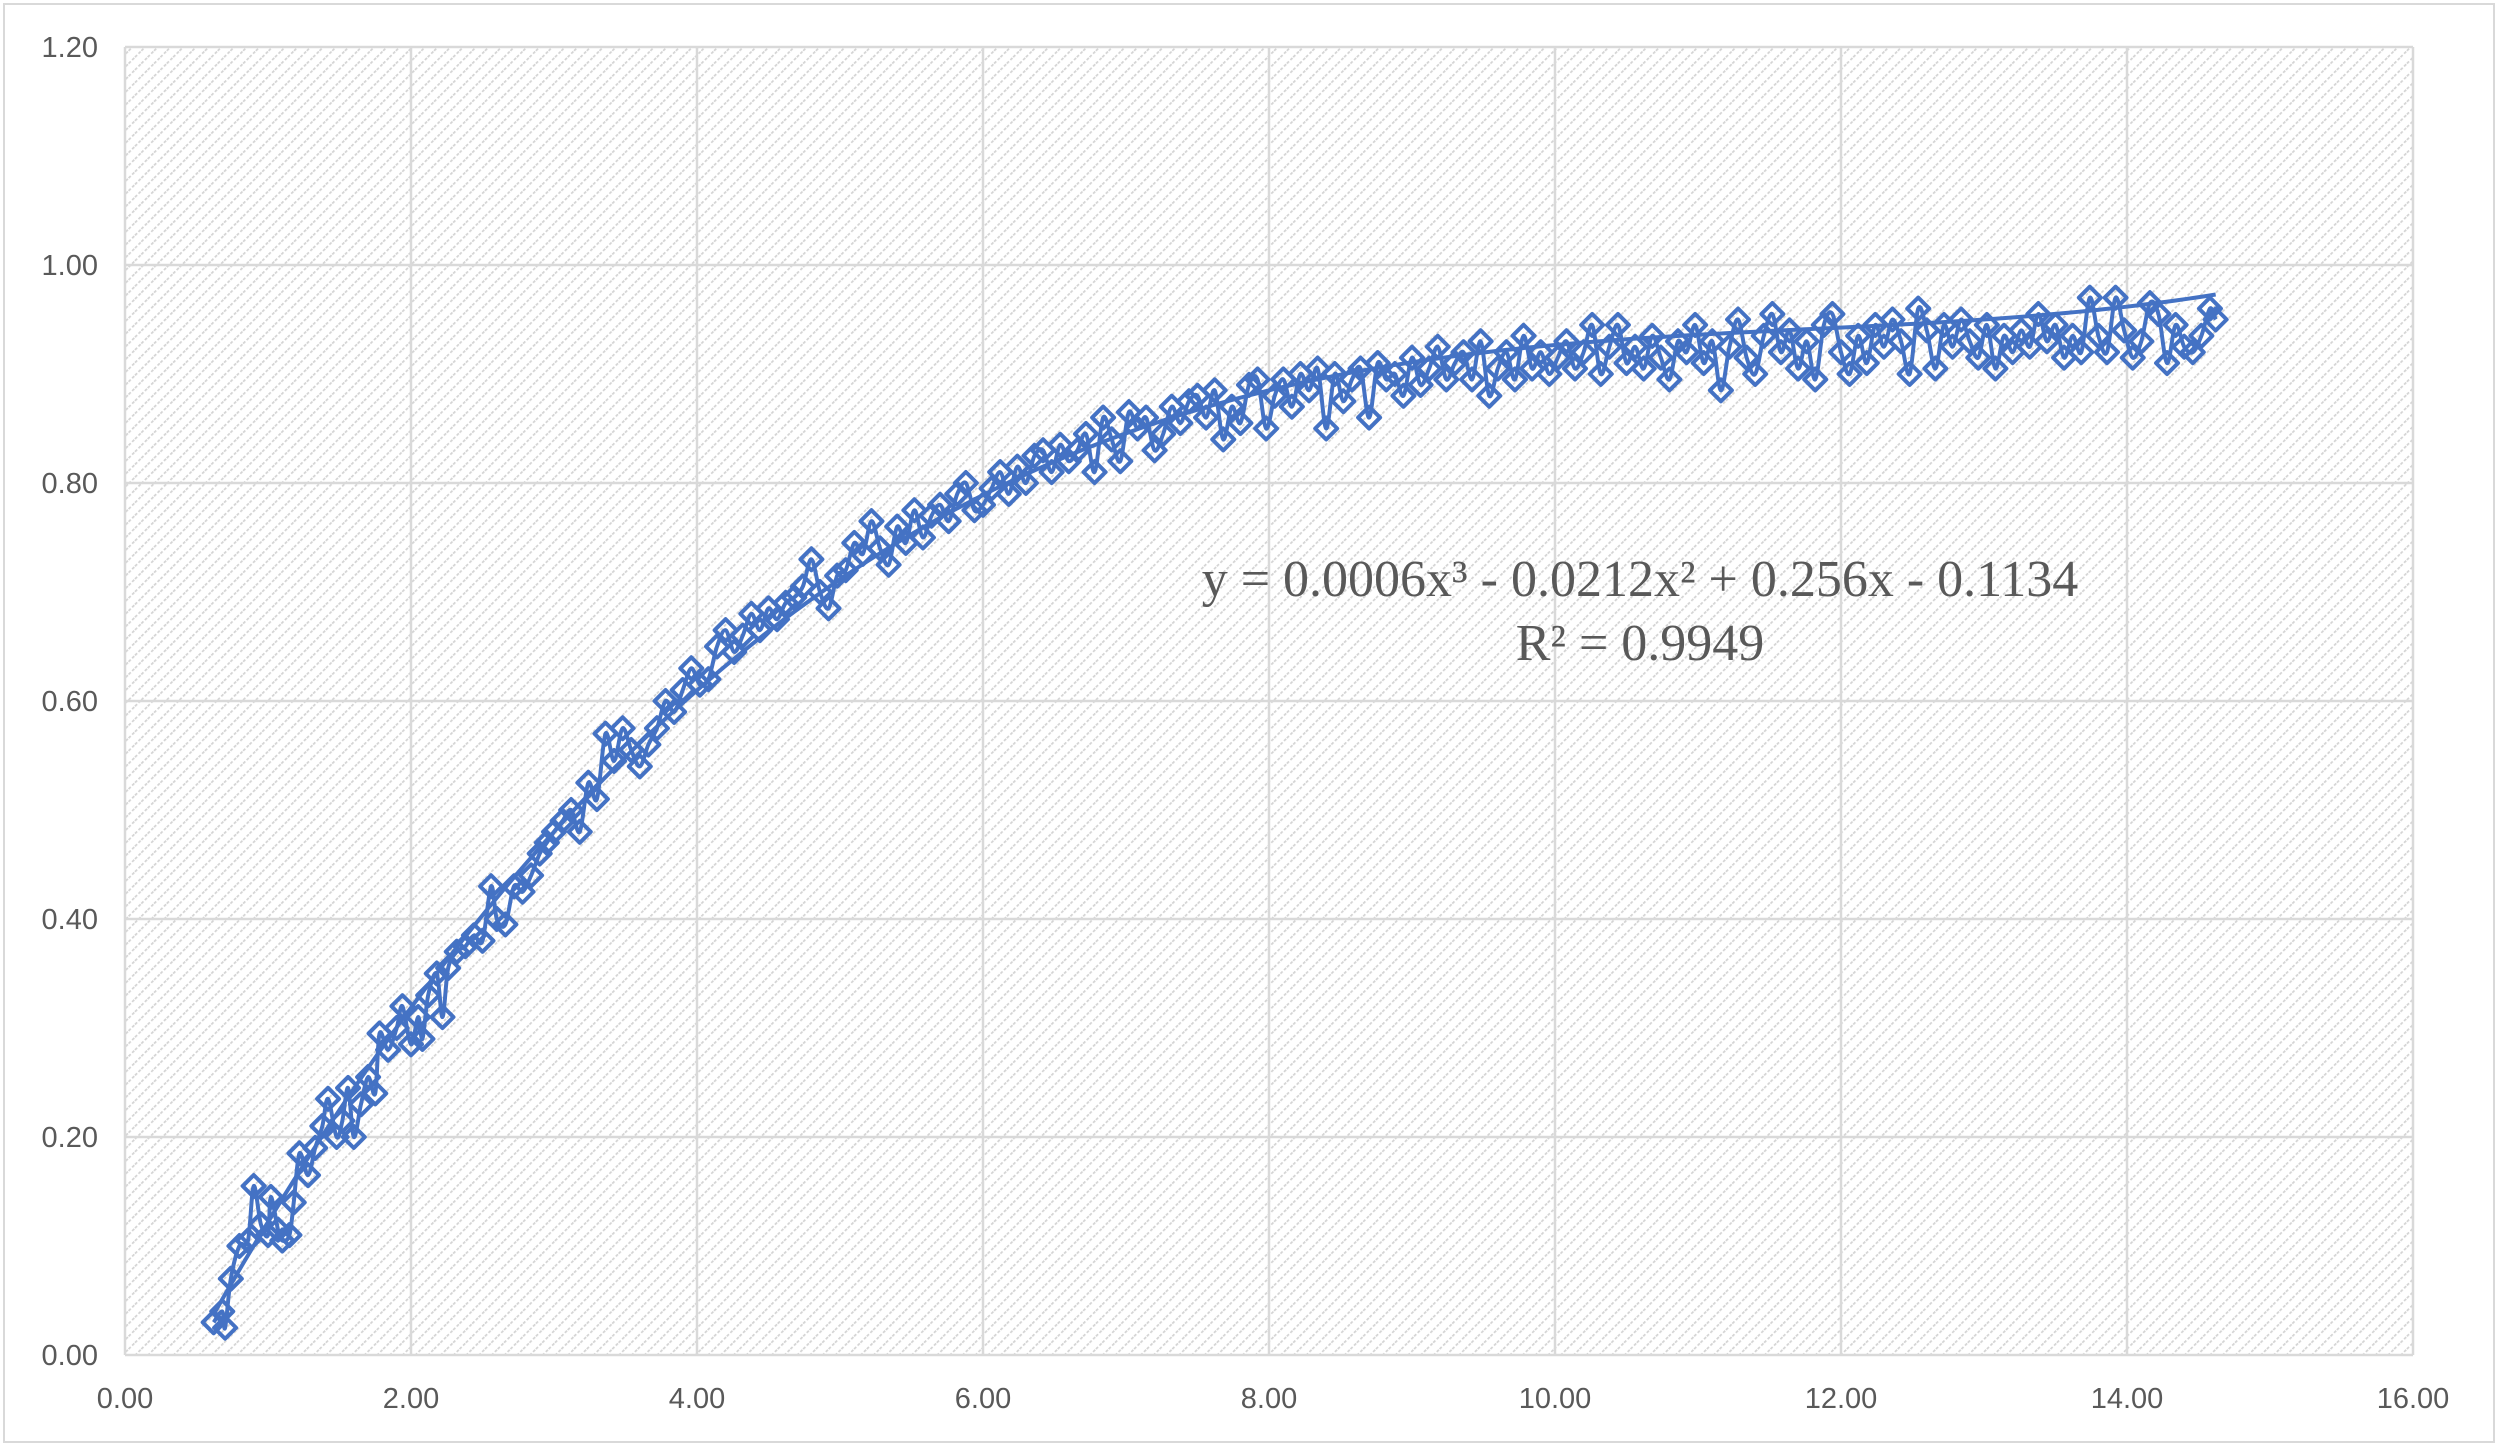 This screenshot has height=1448, width=2500. I want to click on x-tick-label: 16.00, so click(2413, 1399).